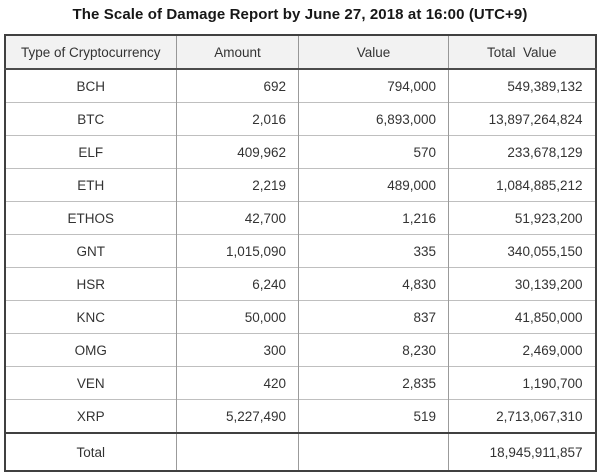  Describe the element at coordinates (237, 451) in the screenshot. I see `total-amount` at that location.